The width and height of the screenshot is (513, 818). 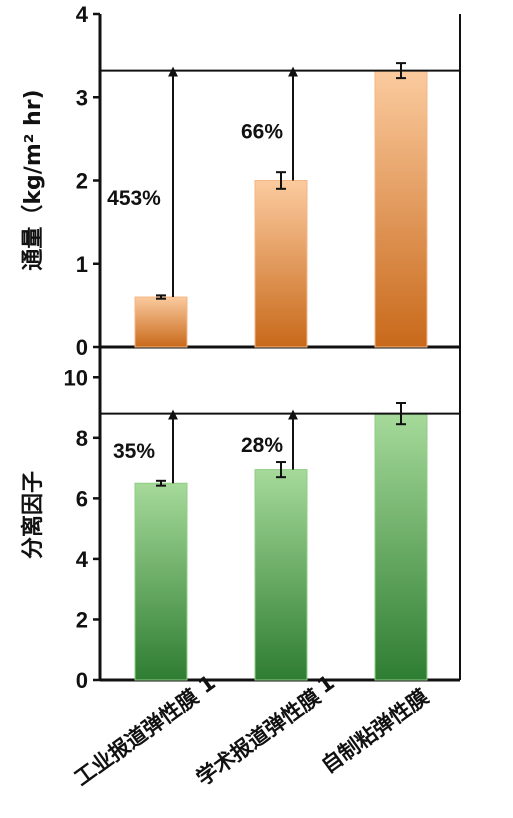 What do you see at coordinates (375, 731) in the screenshot?
I see `category-label: 自制粘弹性膜` at bounding box center [375, 731].